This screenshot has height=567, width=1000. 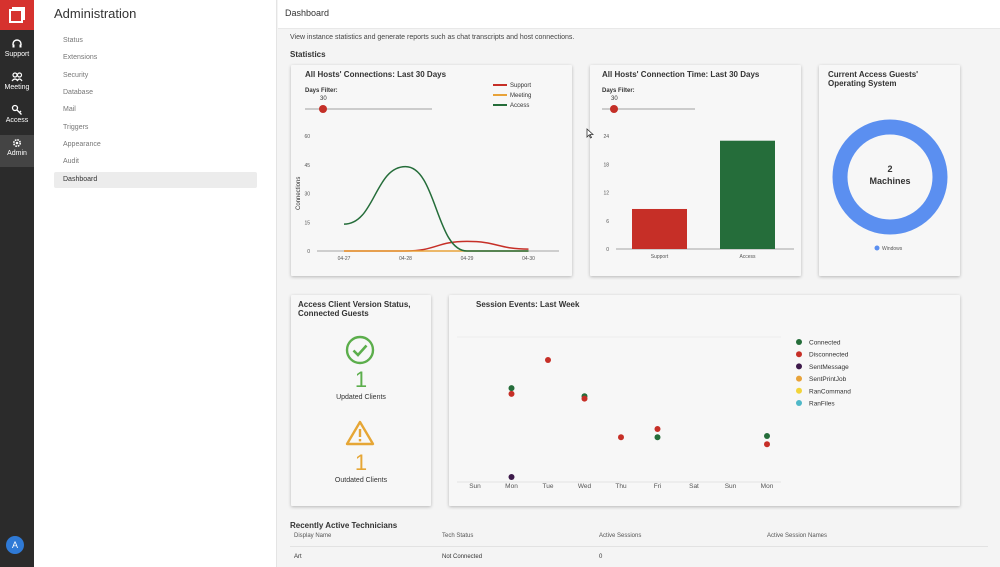 What do you see at coordinates (405, 259) in the screenshot?
I see `x-tick-label: 04-28` at bounding box center [405, 259].